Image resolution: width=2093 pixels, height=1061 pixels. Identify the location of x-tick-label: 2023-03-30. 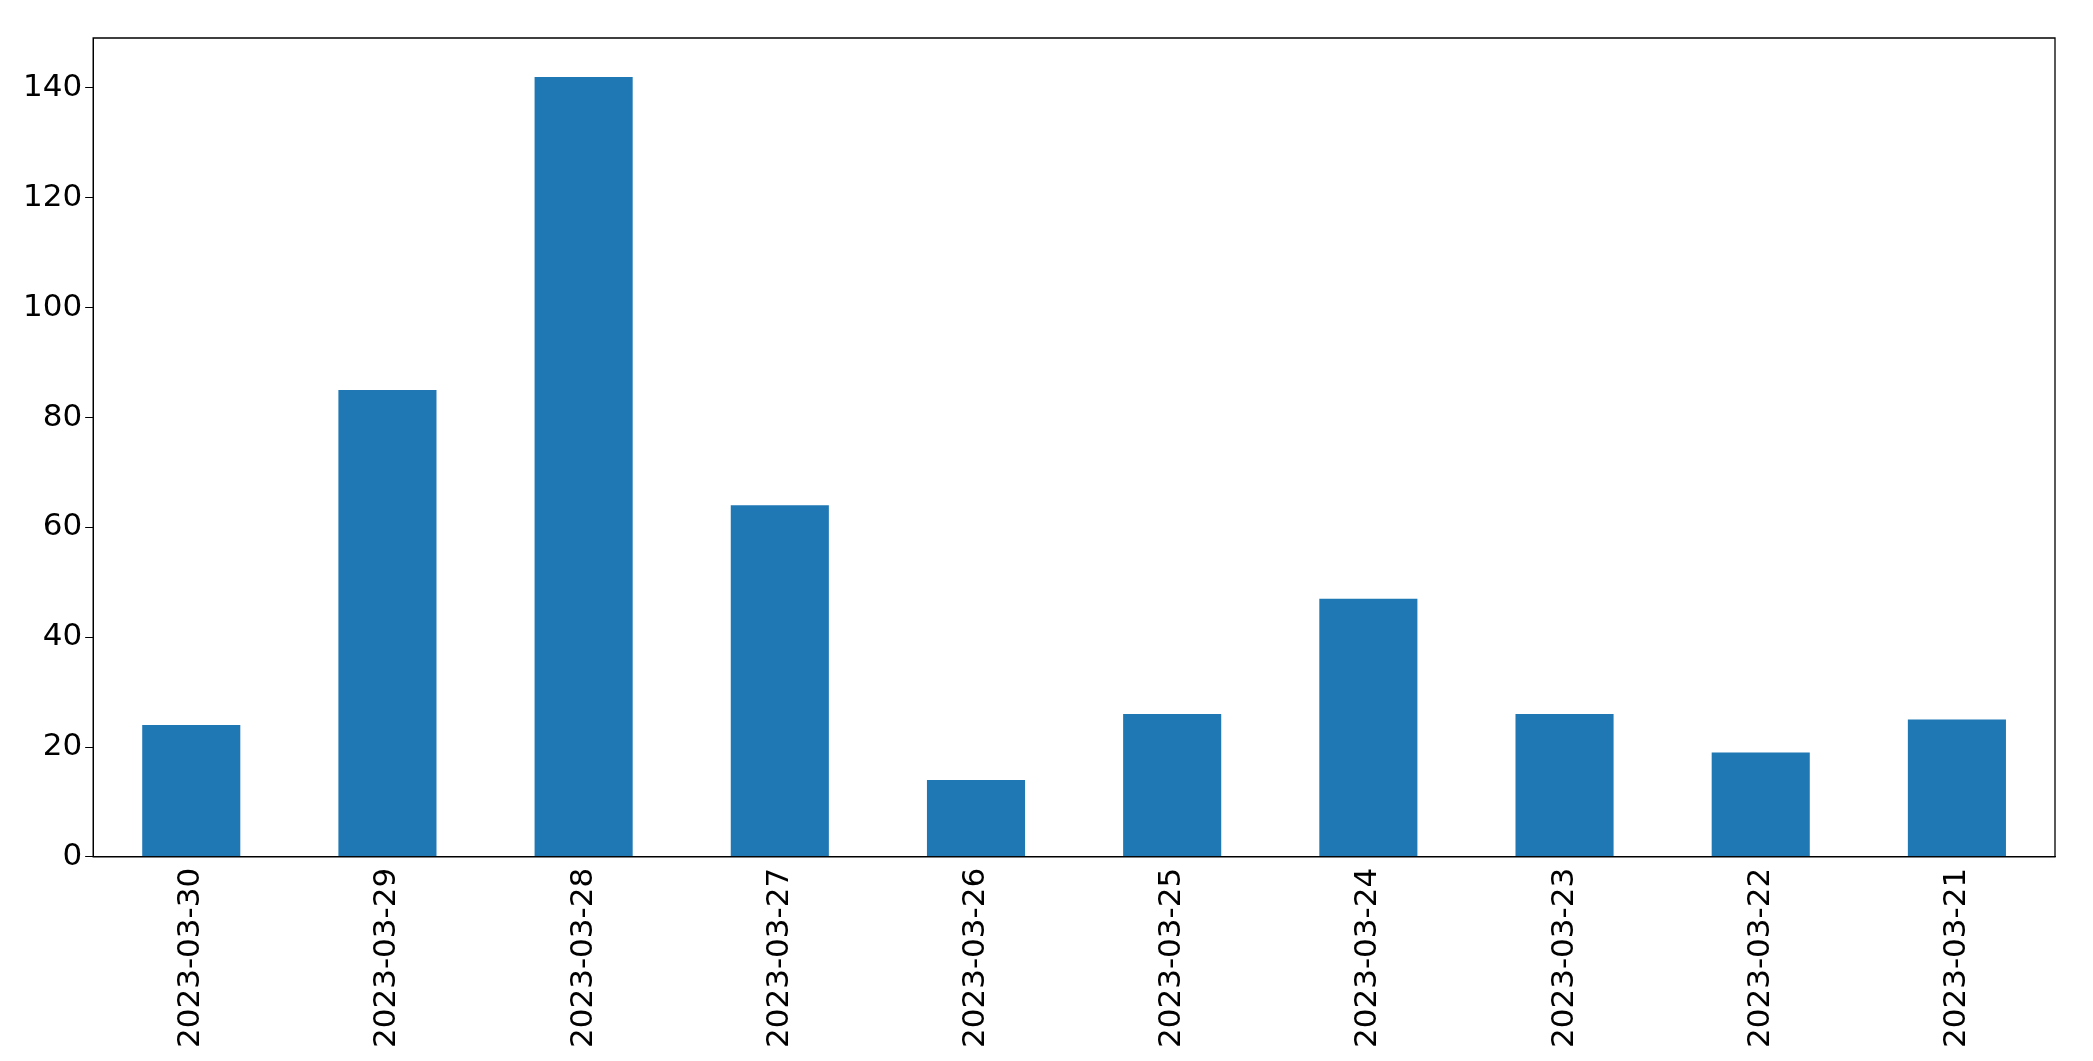
(188, 958).